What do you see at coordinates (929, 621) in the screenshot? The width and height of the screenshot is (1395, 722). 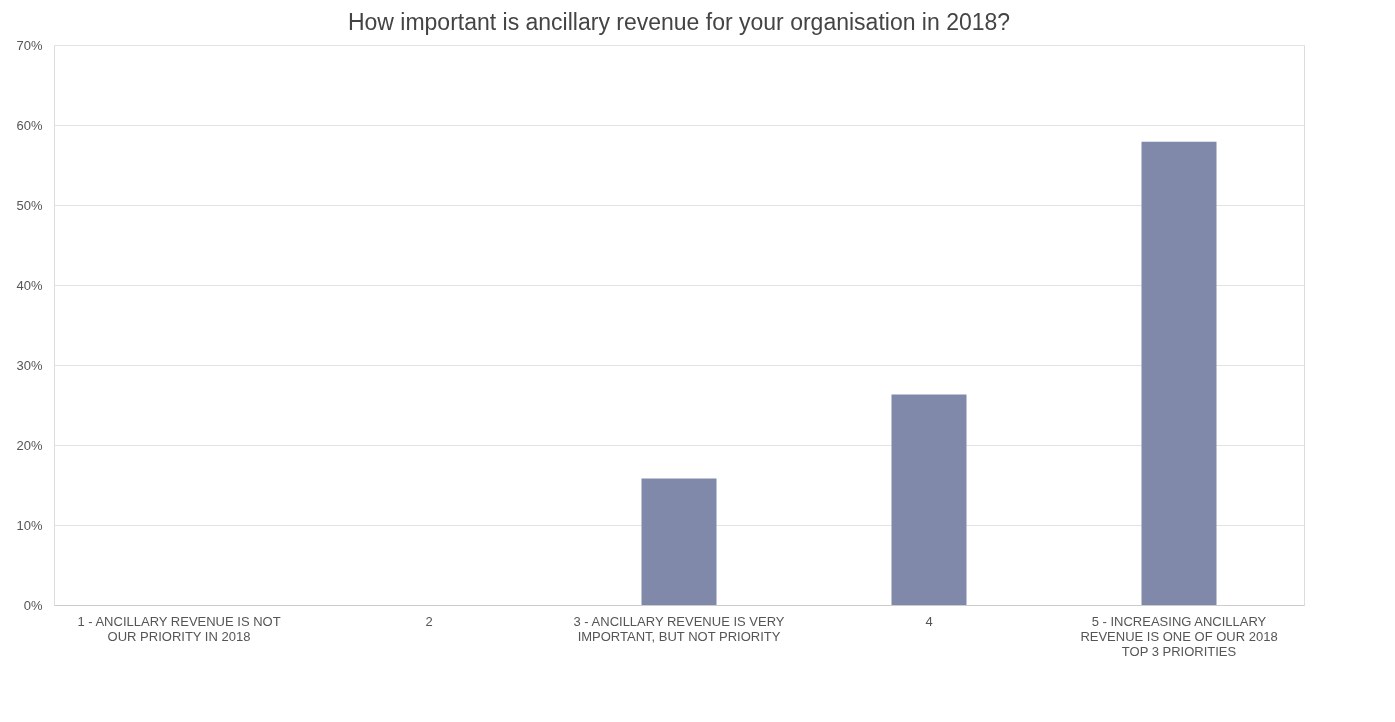 I see `x-tick-label: 4` at bounding box center [929, 621].